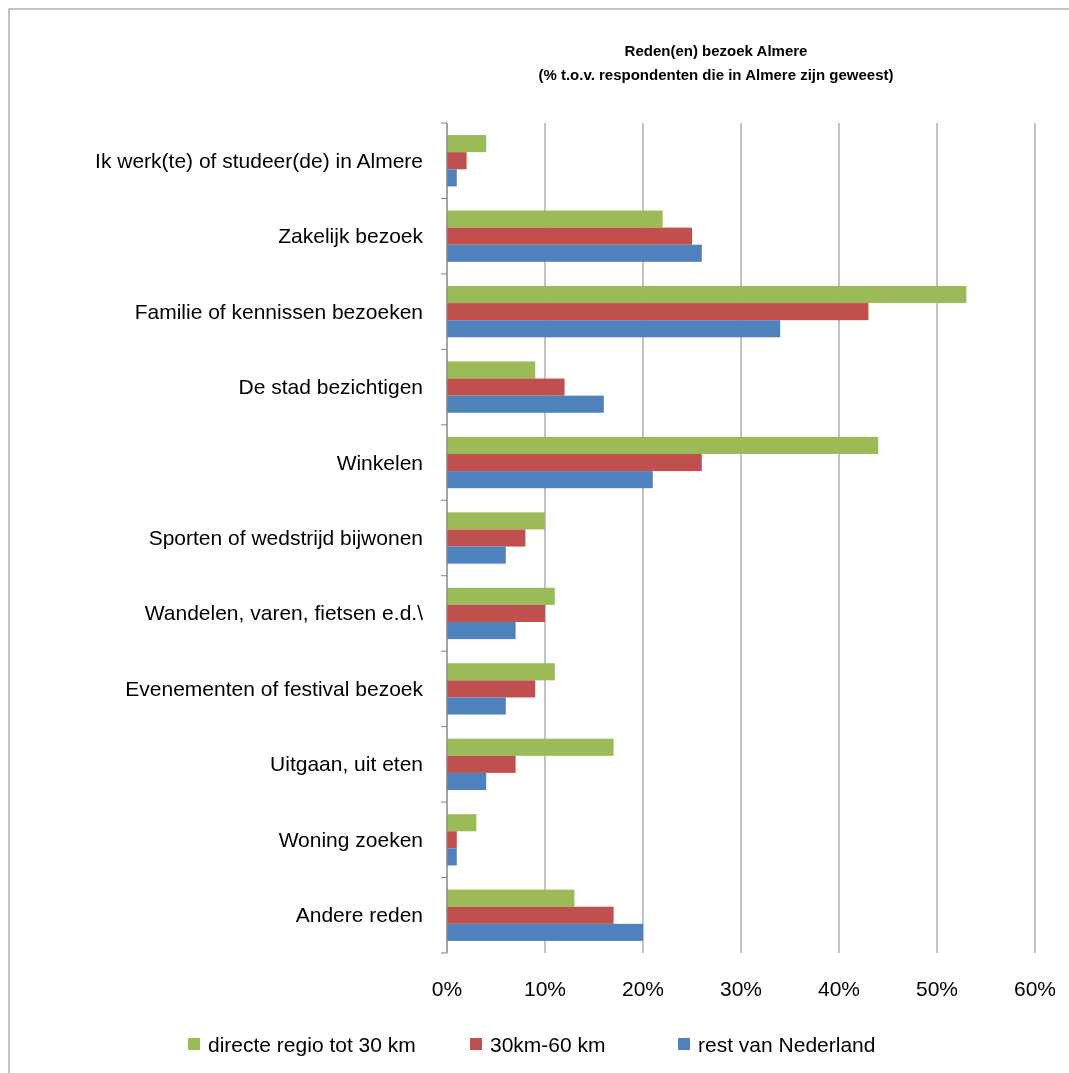 The width and height of the screenshot is (1069, 1073). What do you see at coordinates (643, 988) in the screenshot?
I see `x-tick-label: 20%` at bounding box center [643, 988].